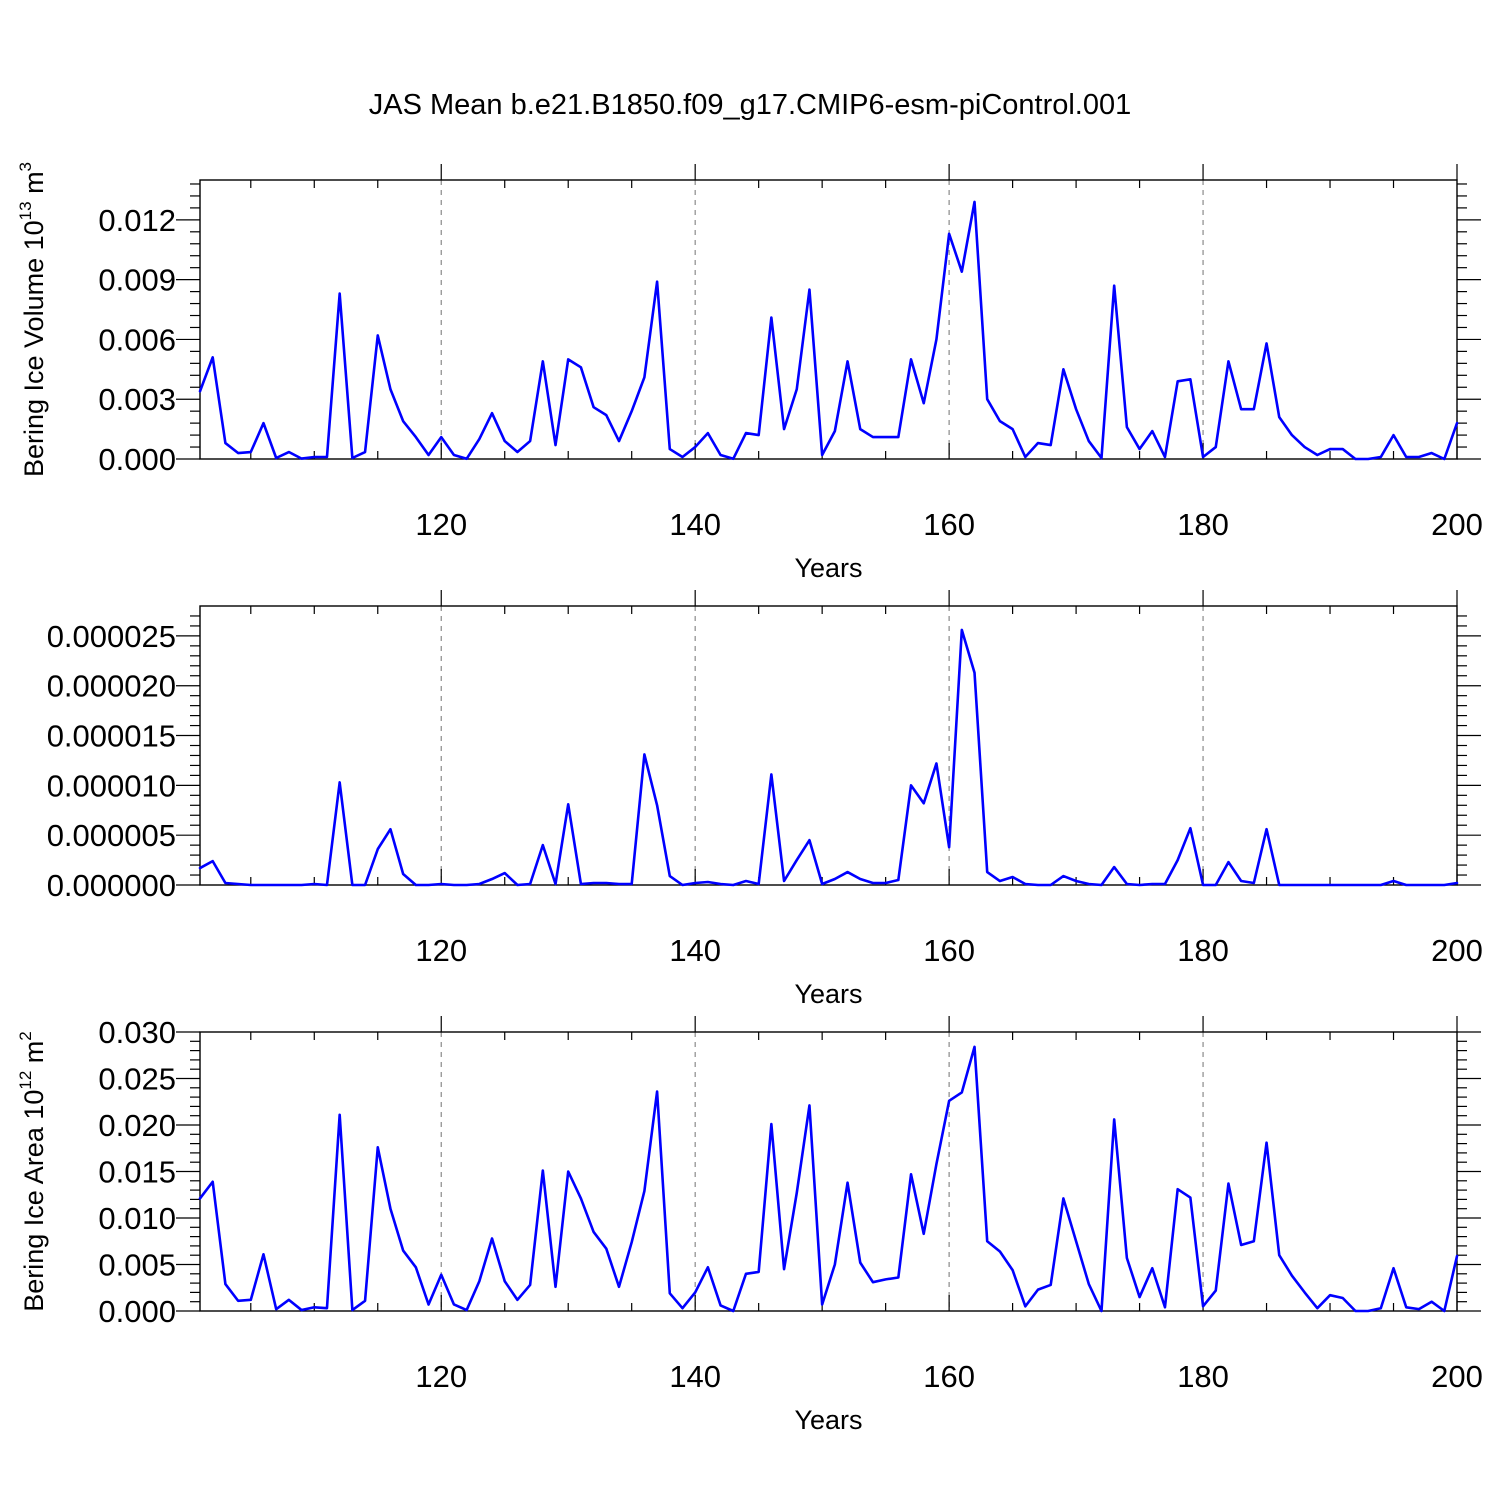  Describe the element at coordinates (25, 166) in the screenshot. I see `y-axis-label-unit-exponent: 3` at that location.